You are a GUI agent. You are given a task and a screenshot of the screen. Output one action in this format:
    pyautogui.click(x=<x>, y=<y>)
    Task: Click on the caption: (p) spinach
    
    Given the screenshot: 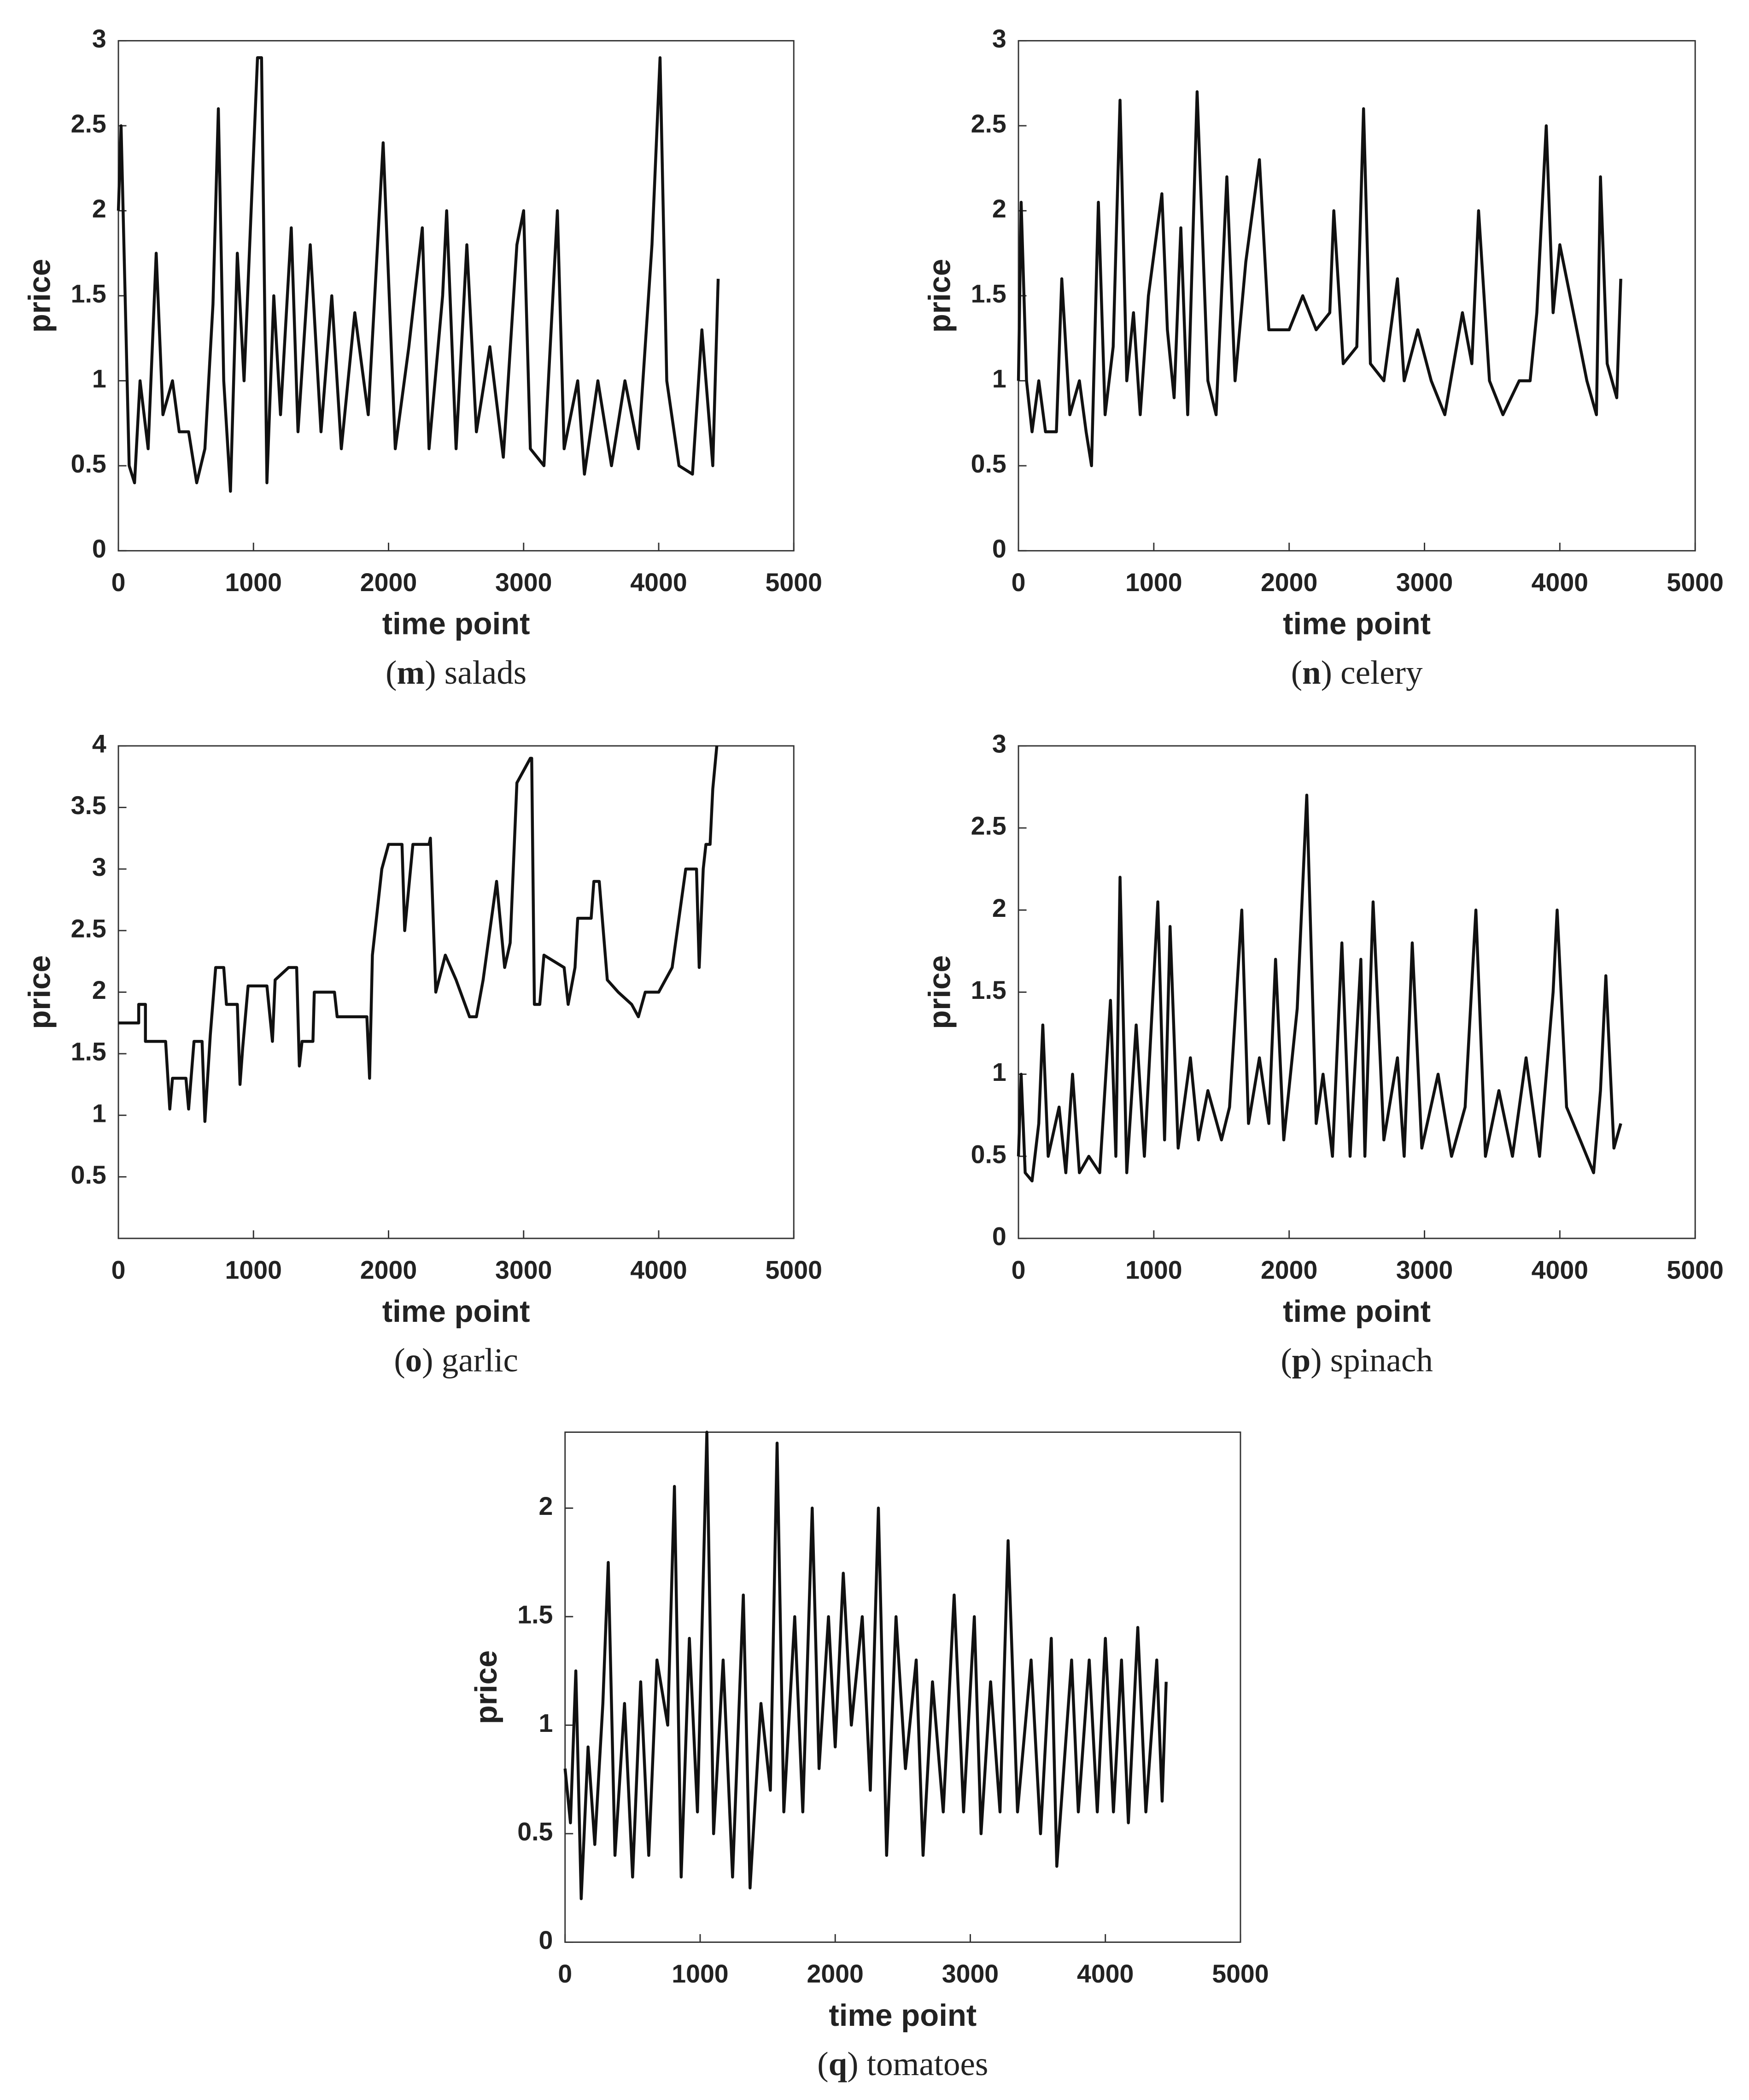 What is the action you would take?
    pyautogui.click(x=1357, y=1359)
    